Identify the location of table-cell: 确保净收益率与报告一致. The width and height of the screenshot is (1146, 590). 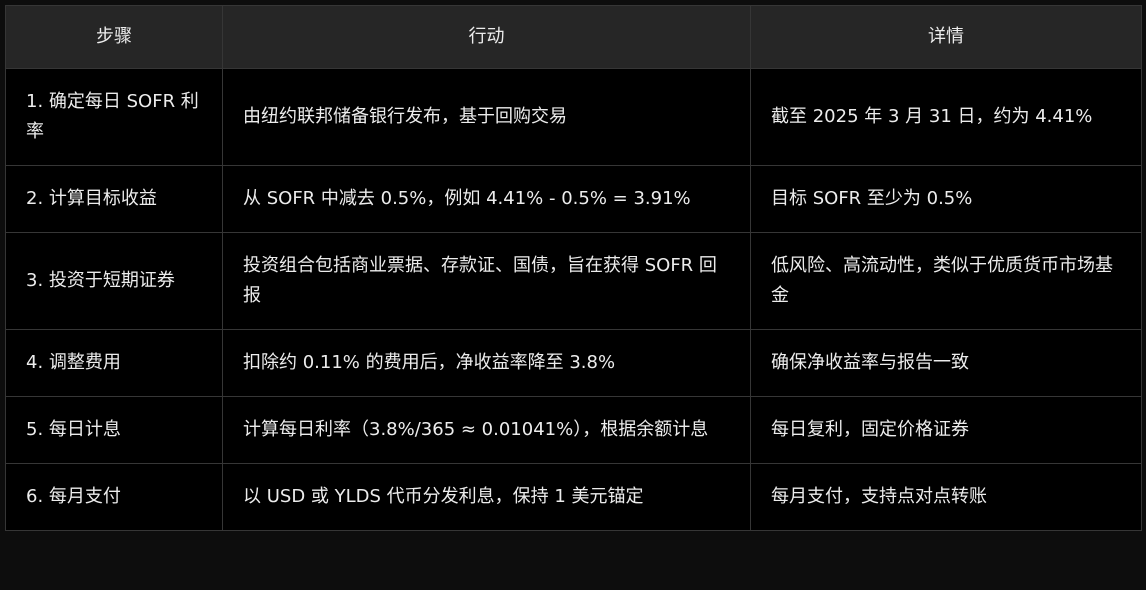
(946, 363).